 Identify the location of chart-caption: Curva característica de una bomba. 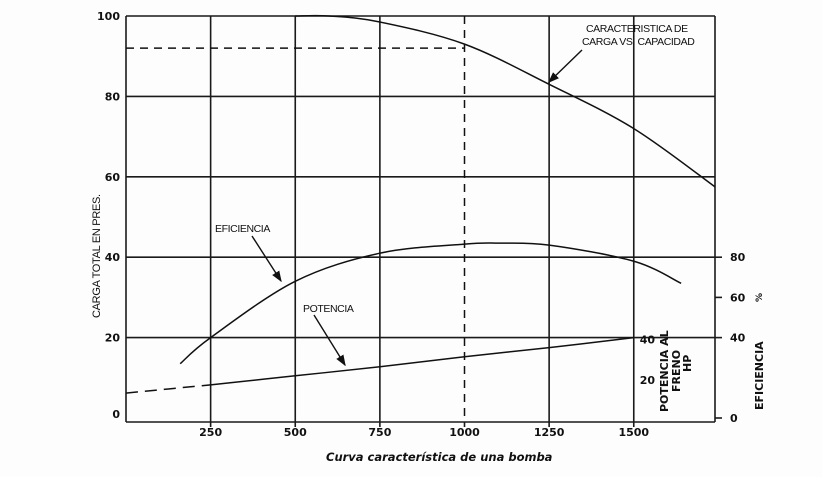
(439, 457).